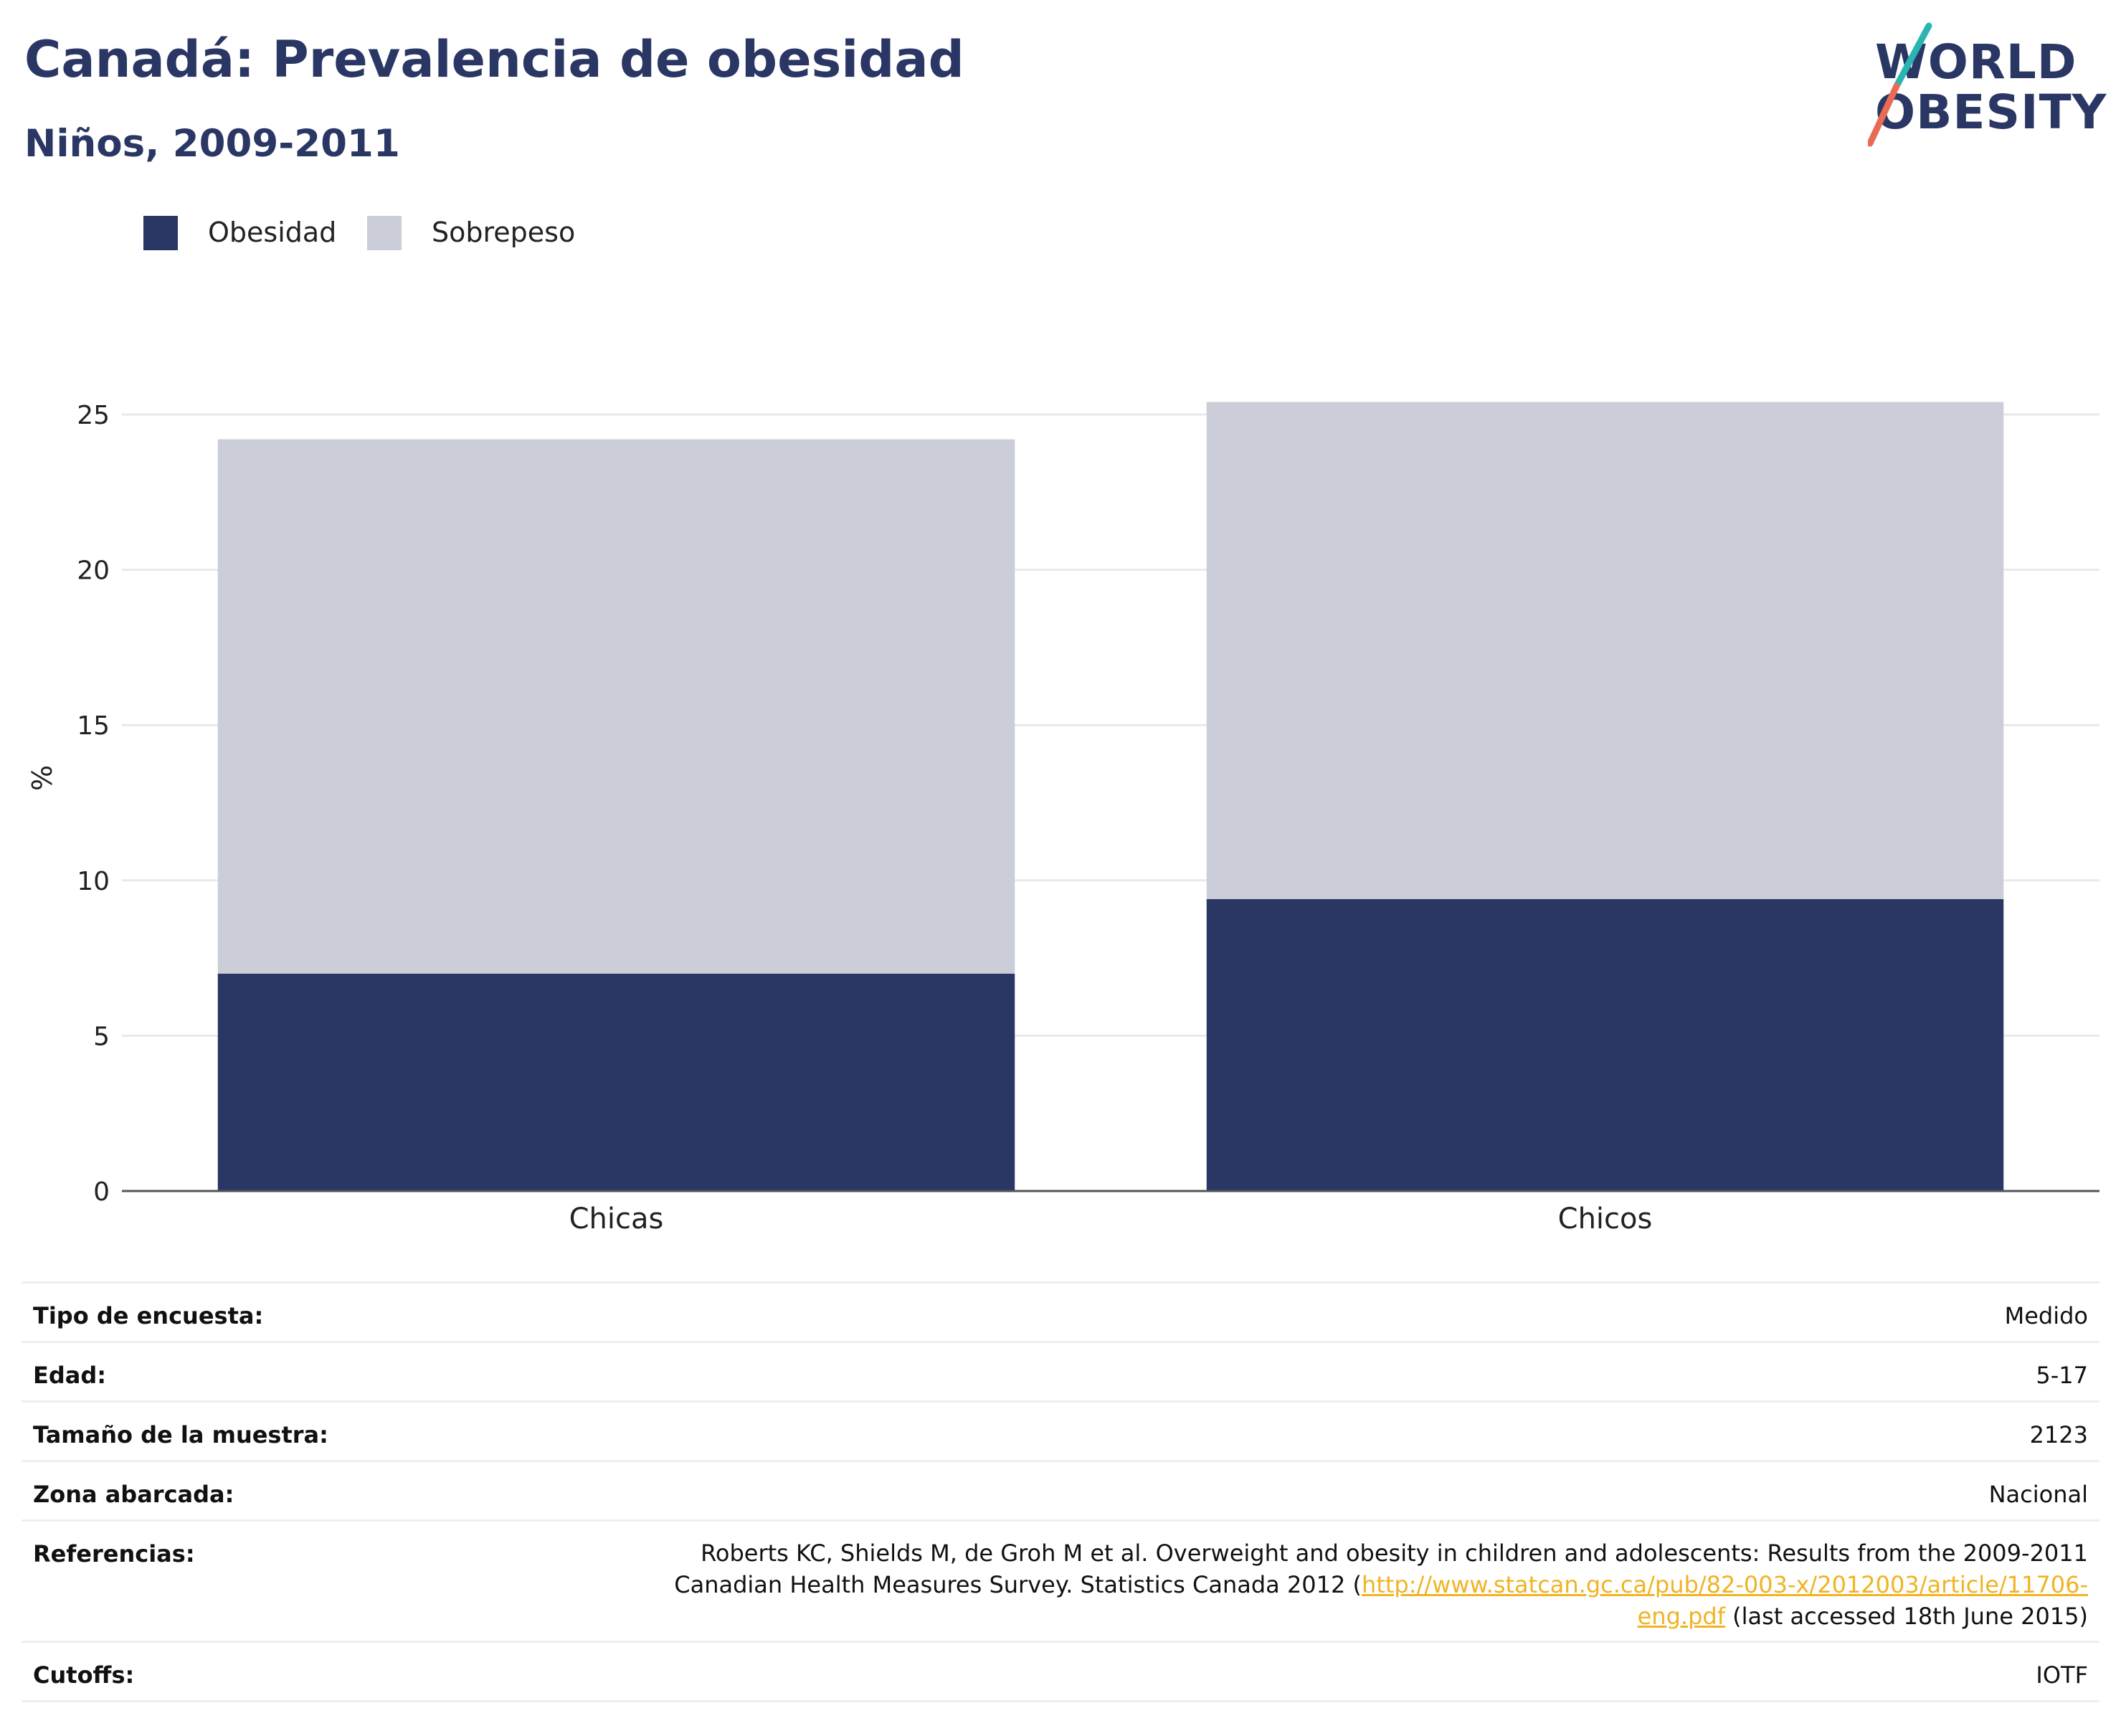 The height and width of the screenshot is (1736, 2121). I want to click on meta-value: Medido, so click(2046, 1316).